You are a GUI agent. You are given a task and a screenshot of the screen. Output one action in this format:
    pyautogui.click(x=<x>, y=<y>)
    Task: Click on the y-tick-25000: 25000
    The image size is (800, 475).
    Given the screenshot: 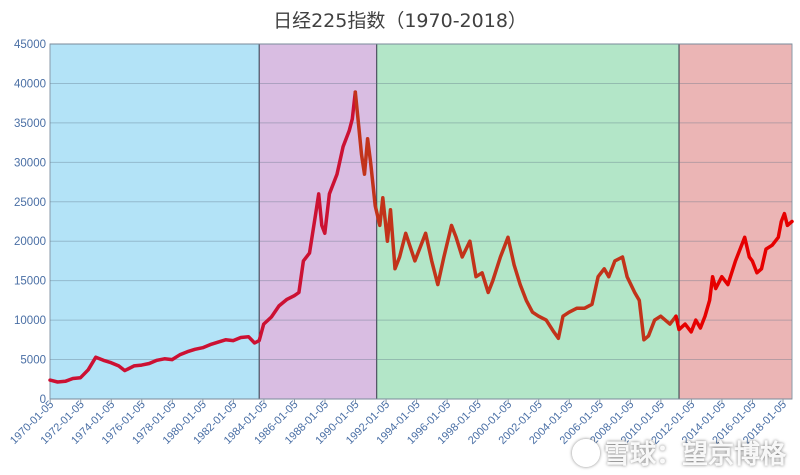 What is the action you would take?
    pyautogui.click(x=30, y=203)
    